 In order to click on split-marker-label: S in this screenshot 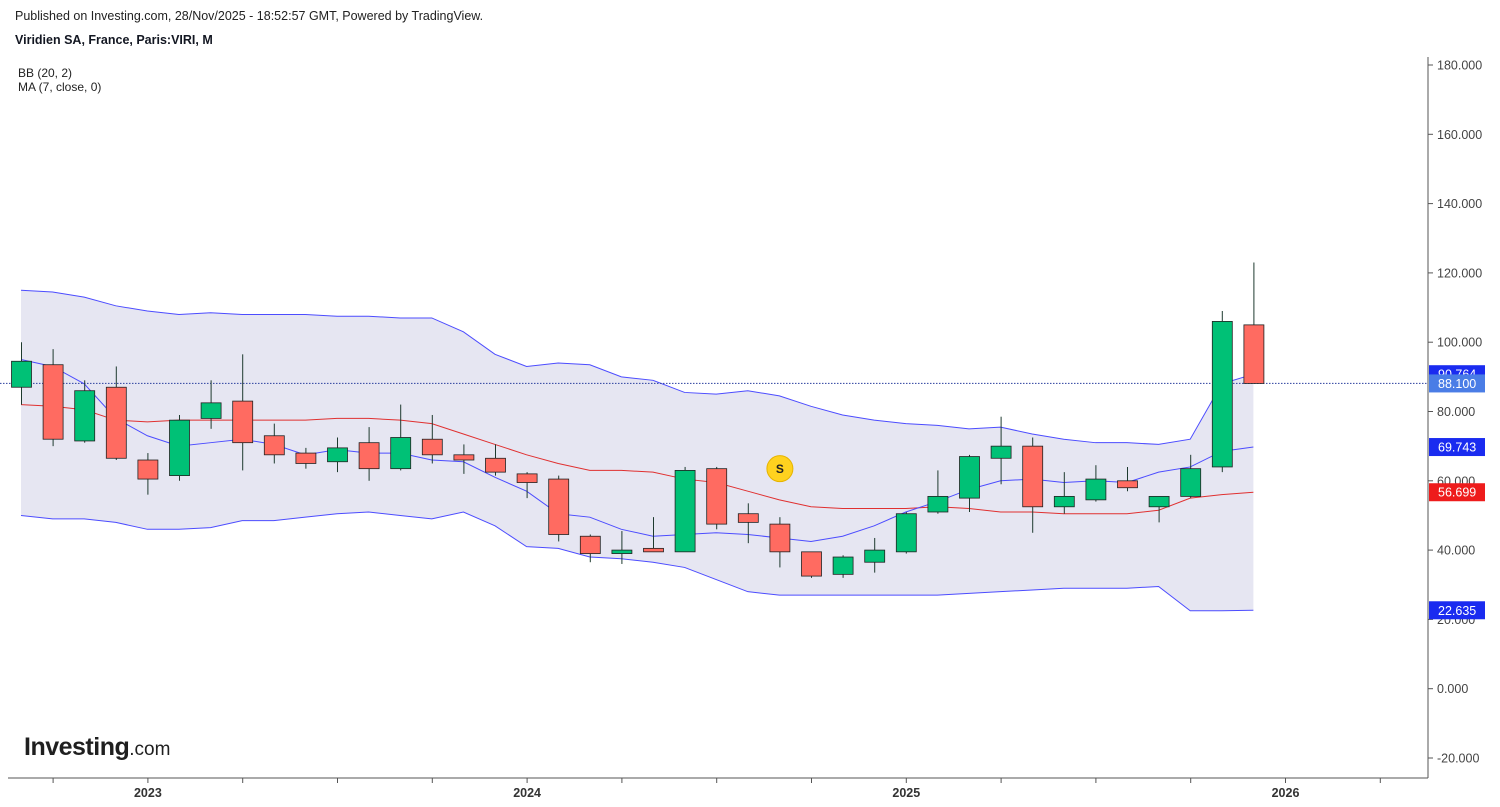, I will do `click(780, 469)`.